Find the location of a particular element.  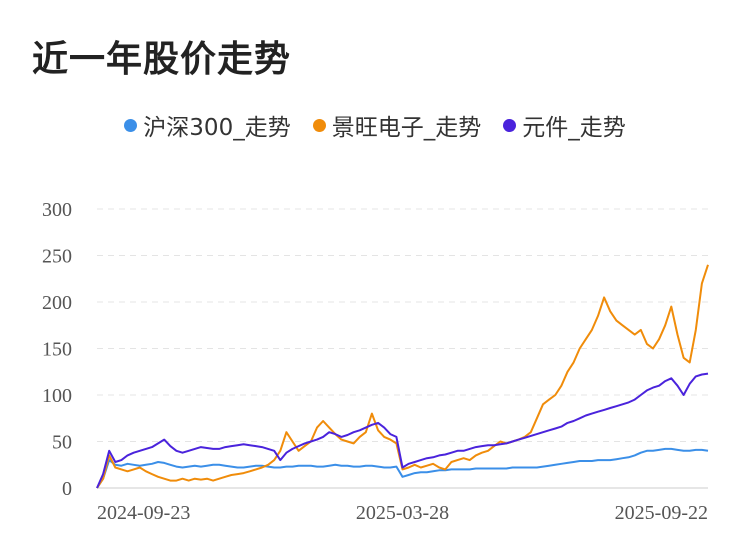

y-tick-label: 100 is located at coordinates (57, 396).